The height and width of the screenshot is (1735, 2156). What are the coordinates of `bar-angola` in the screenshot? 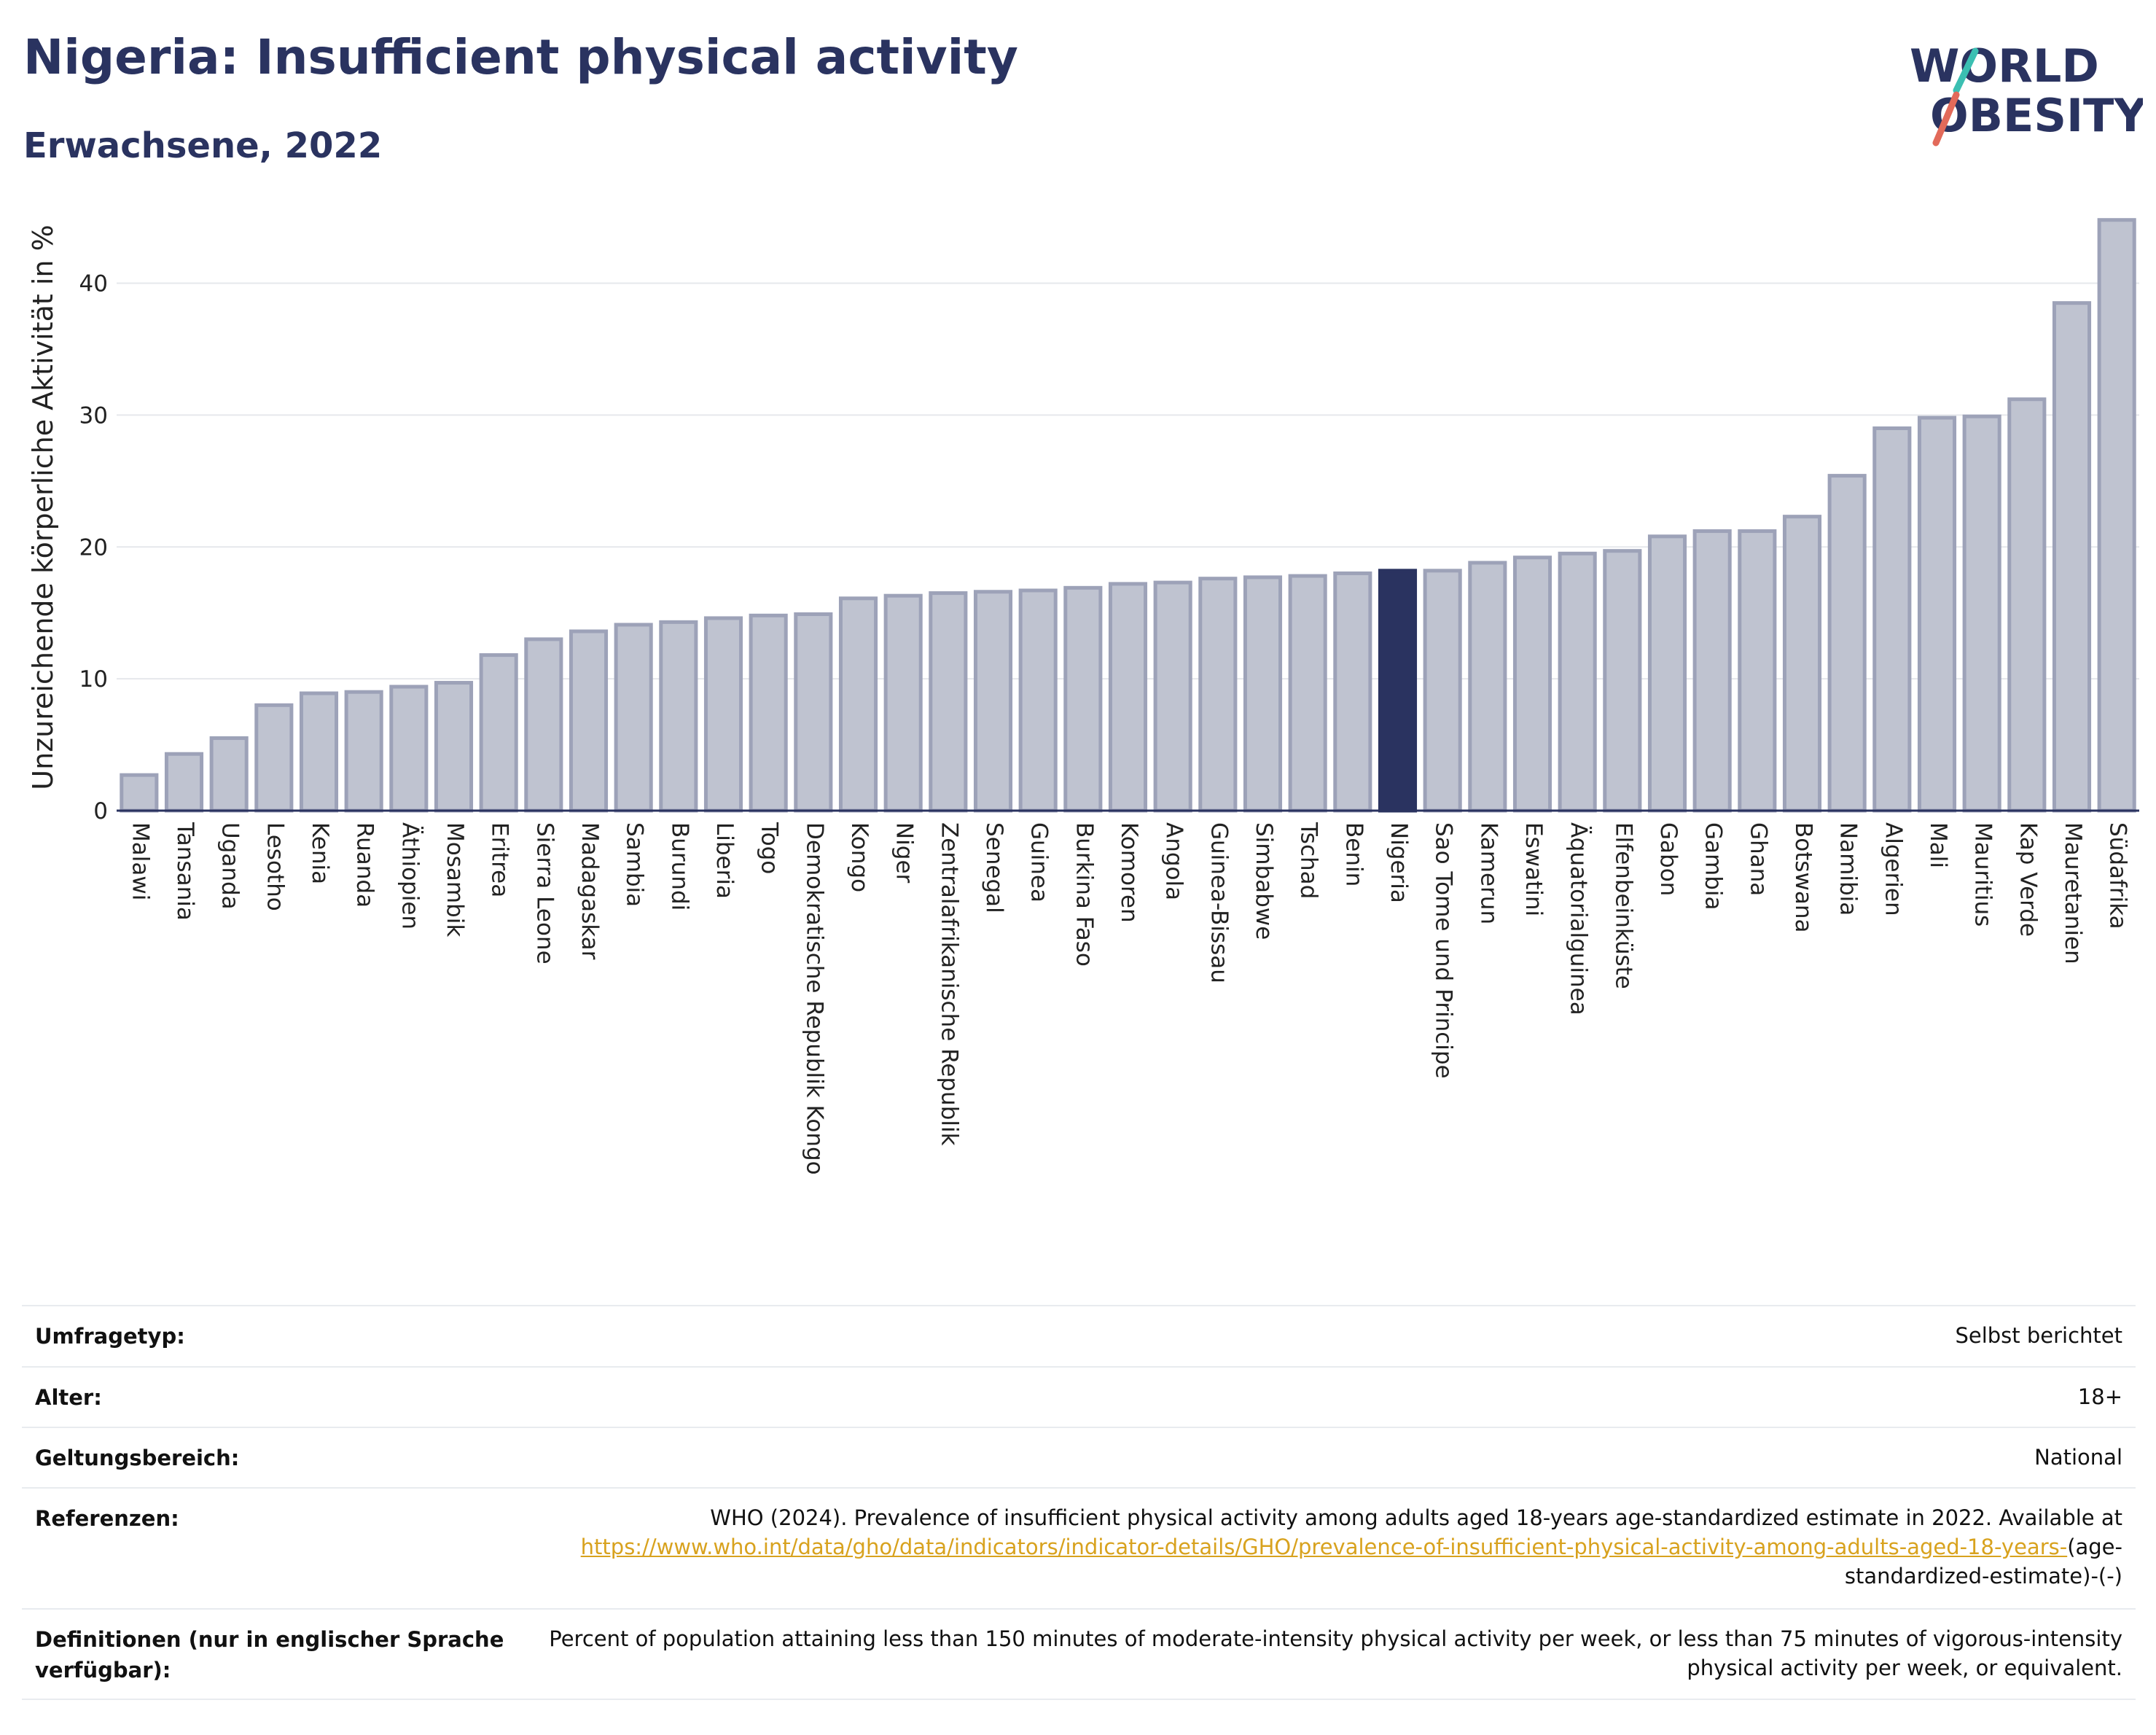 It's located at (1173, 696).